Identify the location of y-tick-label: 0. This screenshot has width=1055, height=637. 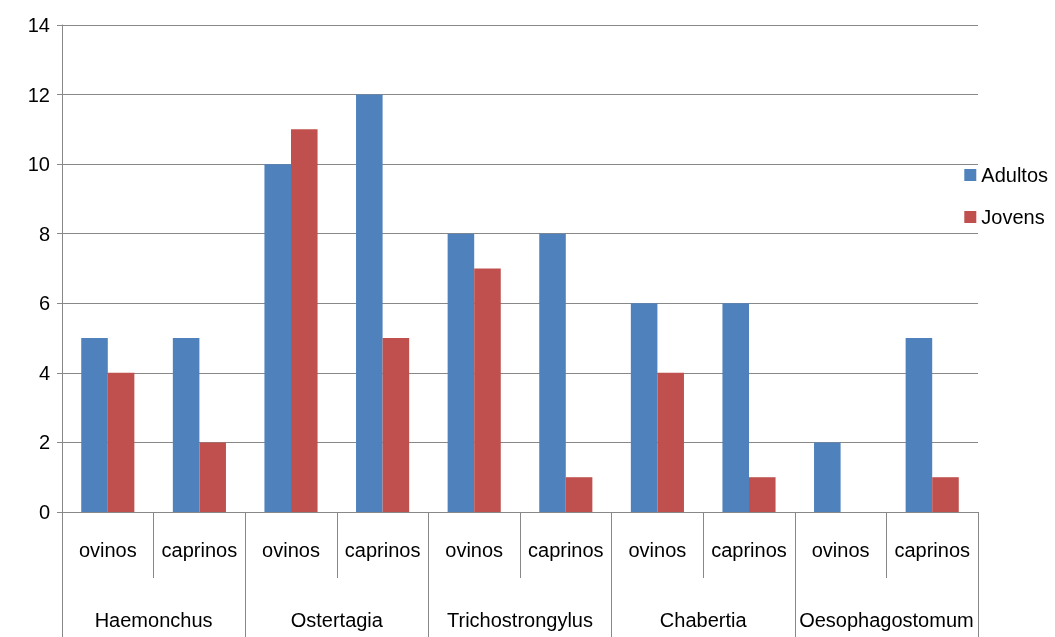
(44, 512).